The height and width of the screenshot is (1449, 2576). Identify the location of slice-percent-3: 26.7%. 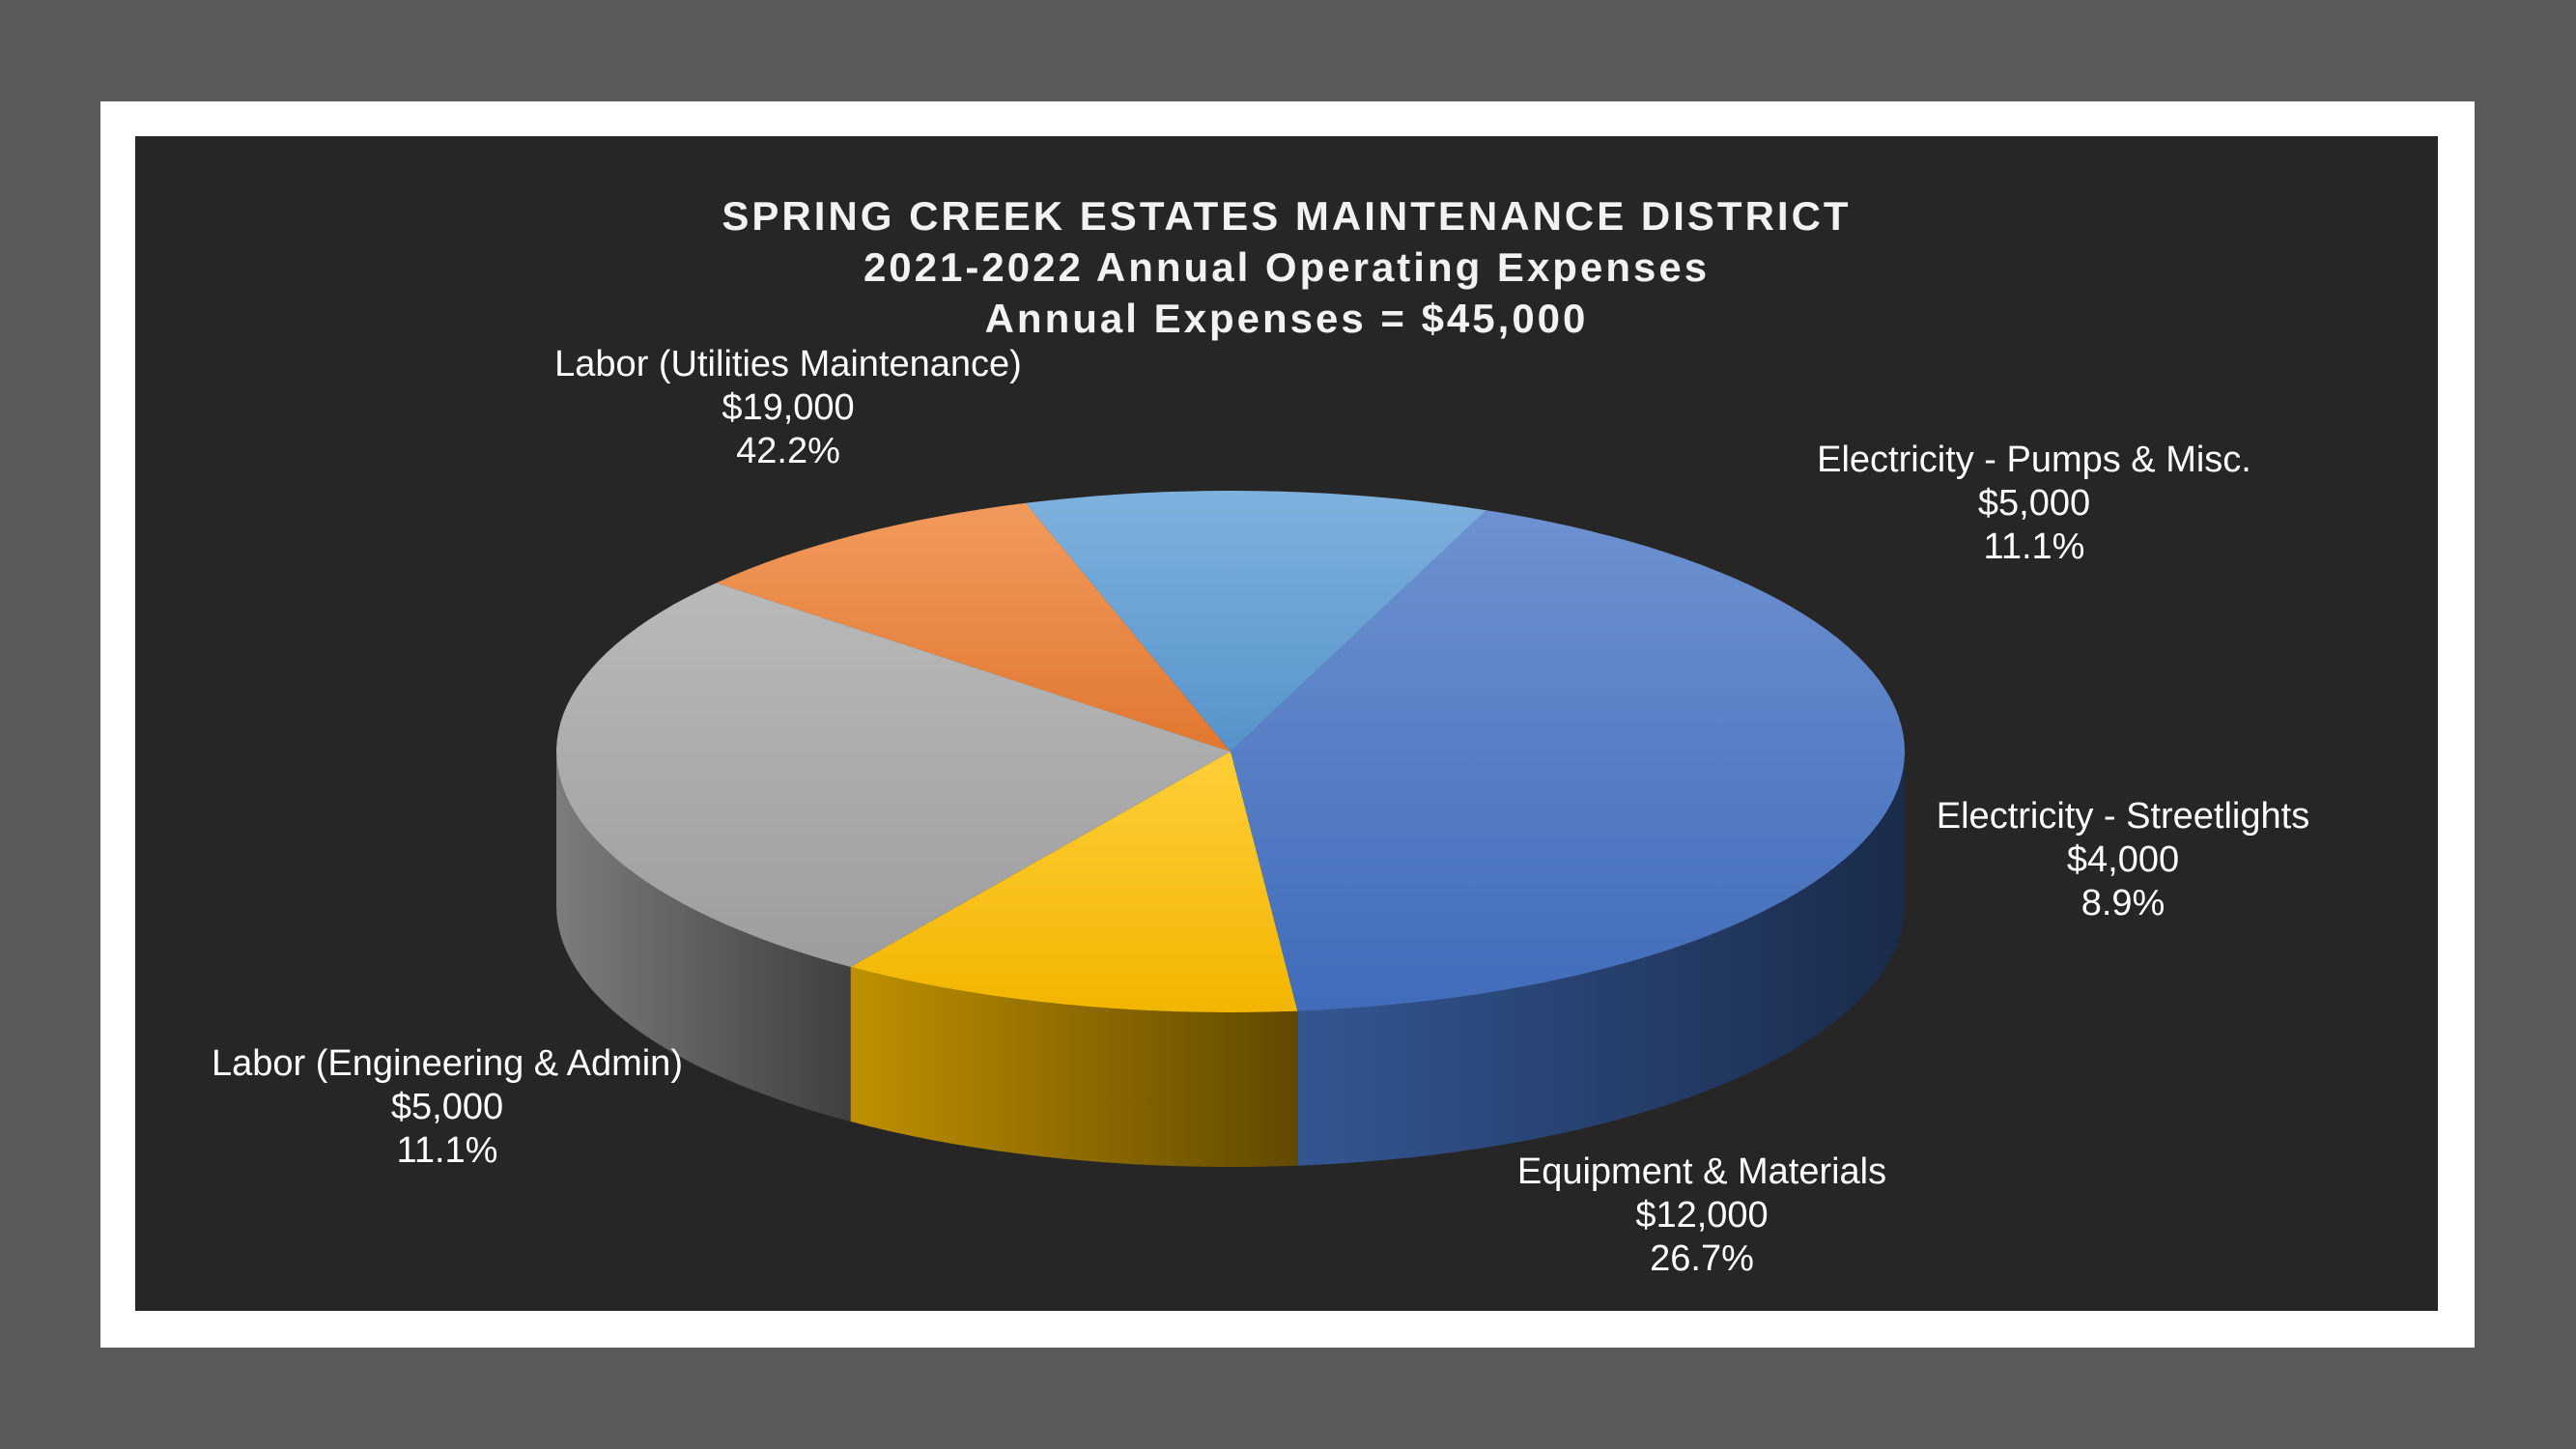
(1702, 1258).